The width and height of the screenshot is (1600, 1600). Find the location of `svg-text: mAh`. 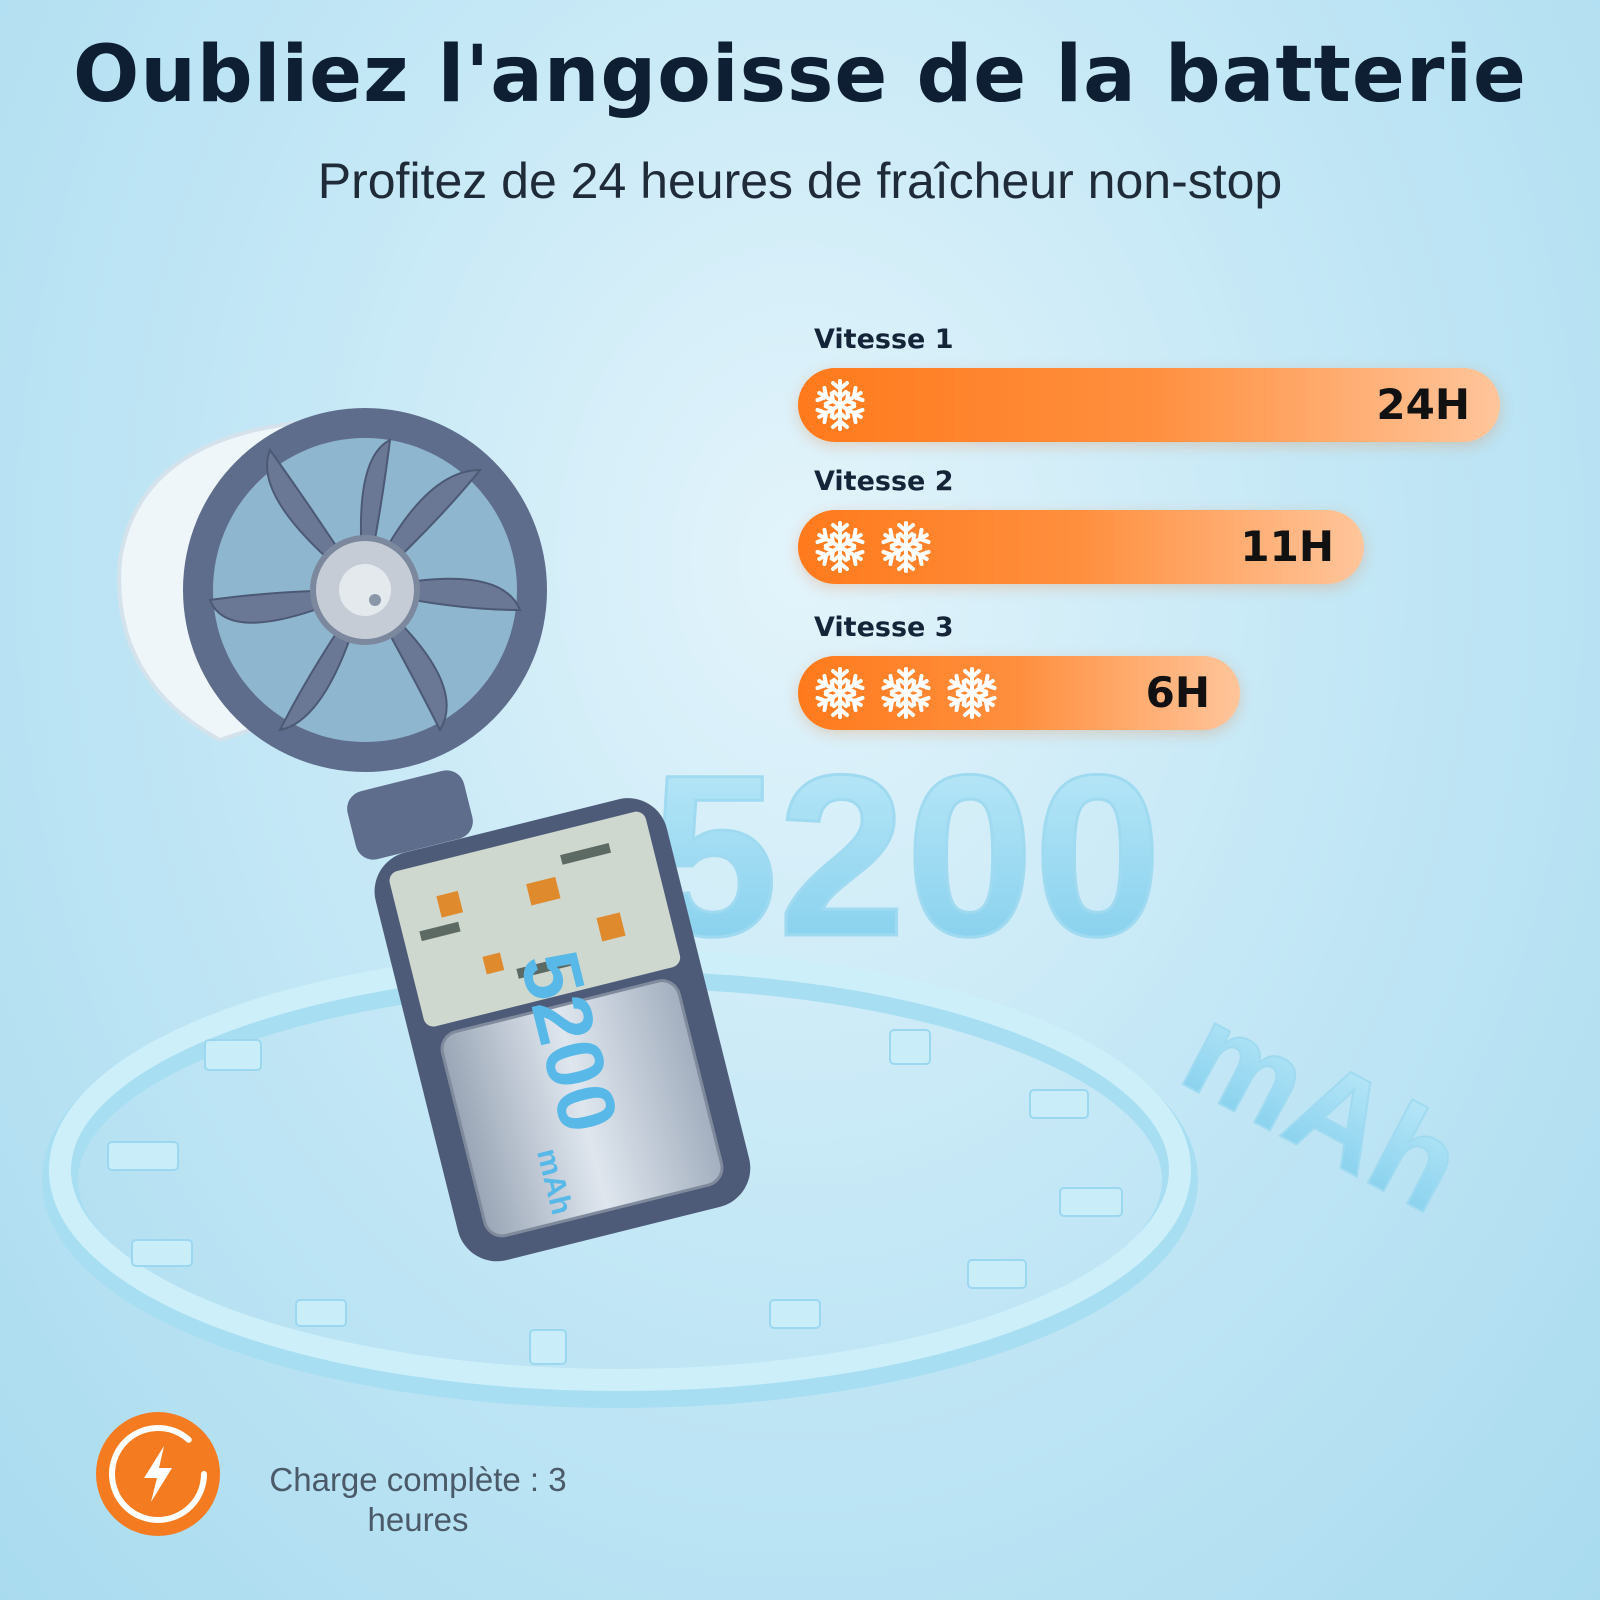

svg-text: mAh is located at coordinates (1324, 1108).